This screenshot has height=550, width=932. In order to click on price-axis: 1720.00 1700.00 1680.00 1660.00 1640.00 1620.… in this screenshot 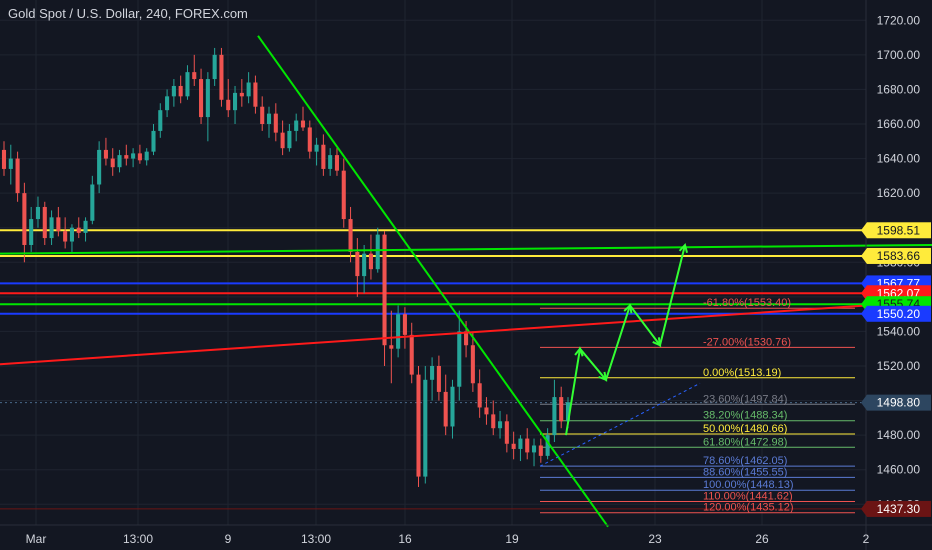, I will do `click(896, 275)`.